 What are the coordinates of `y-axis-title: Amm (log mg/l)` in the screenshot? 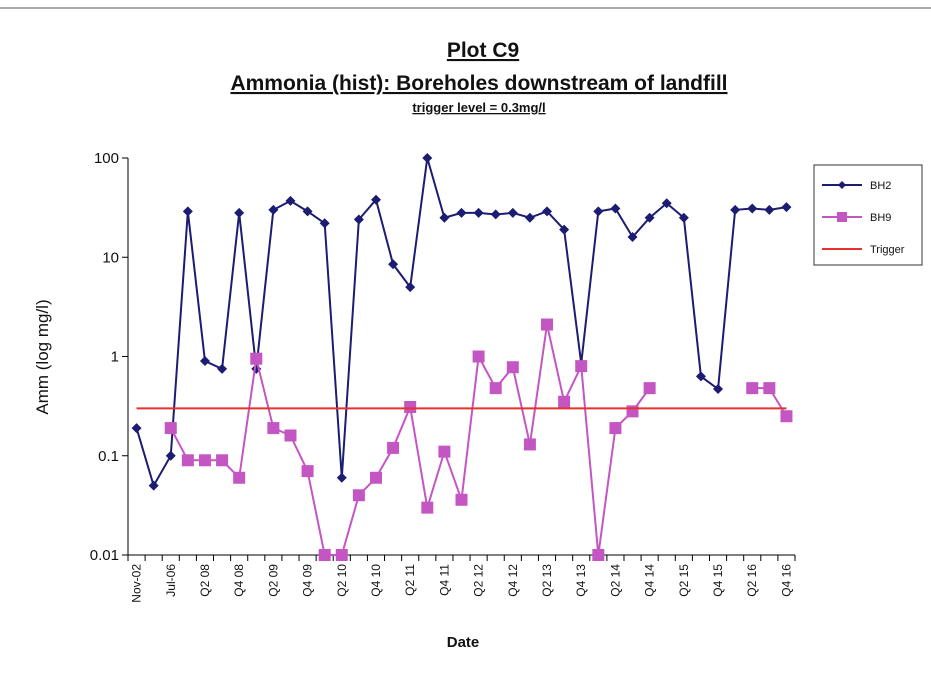 It's located at (42, 356).